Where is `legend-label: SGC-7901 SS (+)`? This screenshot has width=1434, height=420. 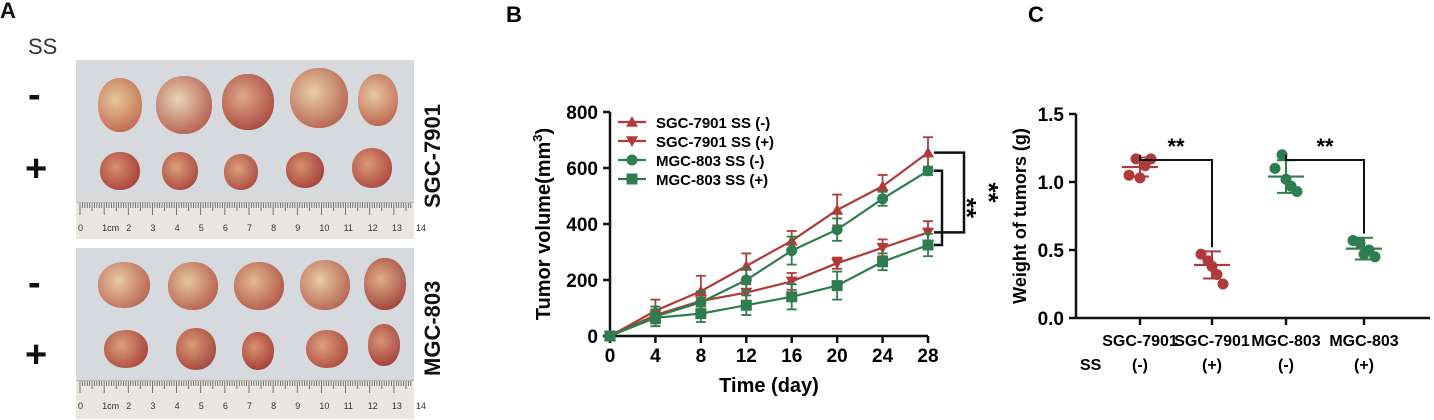 legend-label: SGC-7901 SS (+) is located at coordinates (715, 142).